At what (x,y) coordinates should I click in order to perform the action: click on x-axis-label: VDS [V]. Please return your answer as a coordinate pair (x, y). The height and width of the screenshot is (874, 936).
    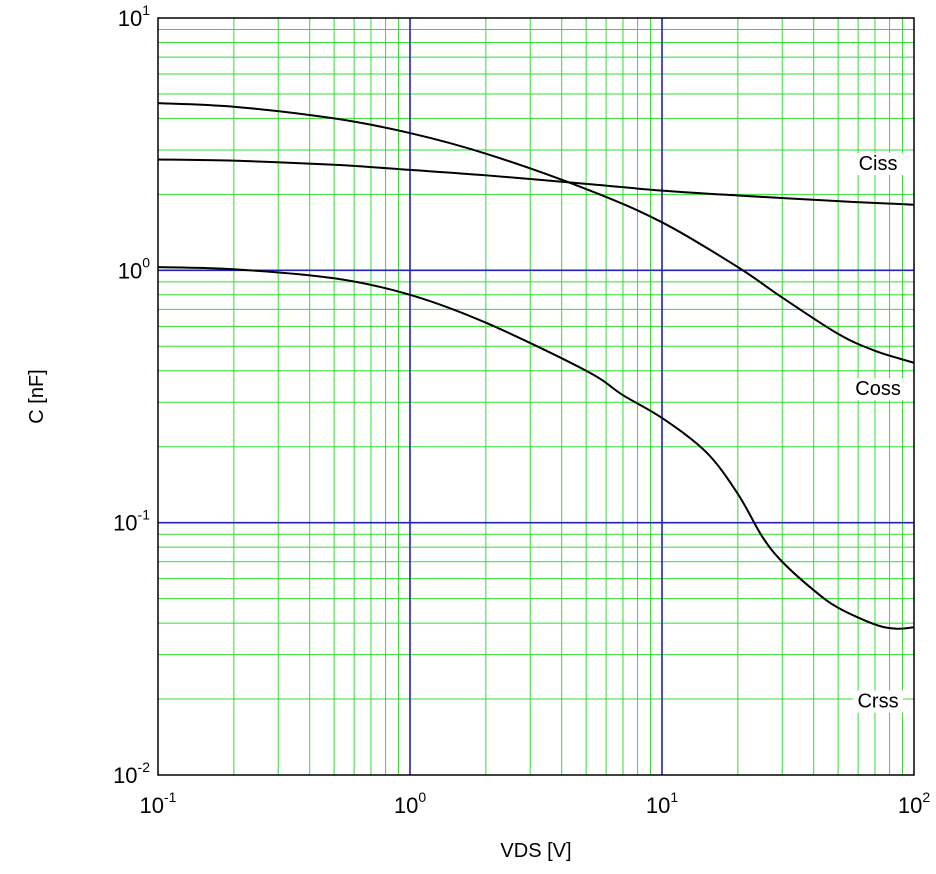
    Looking at the image, I should click on (535, 851).